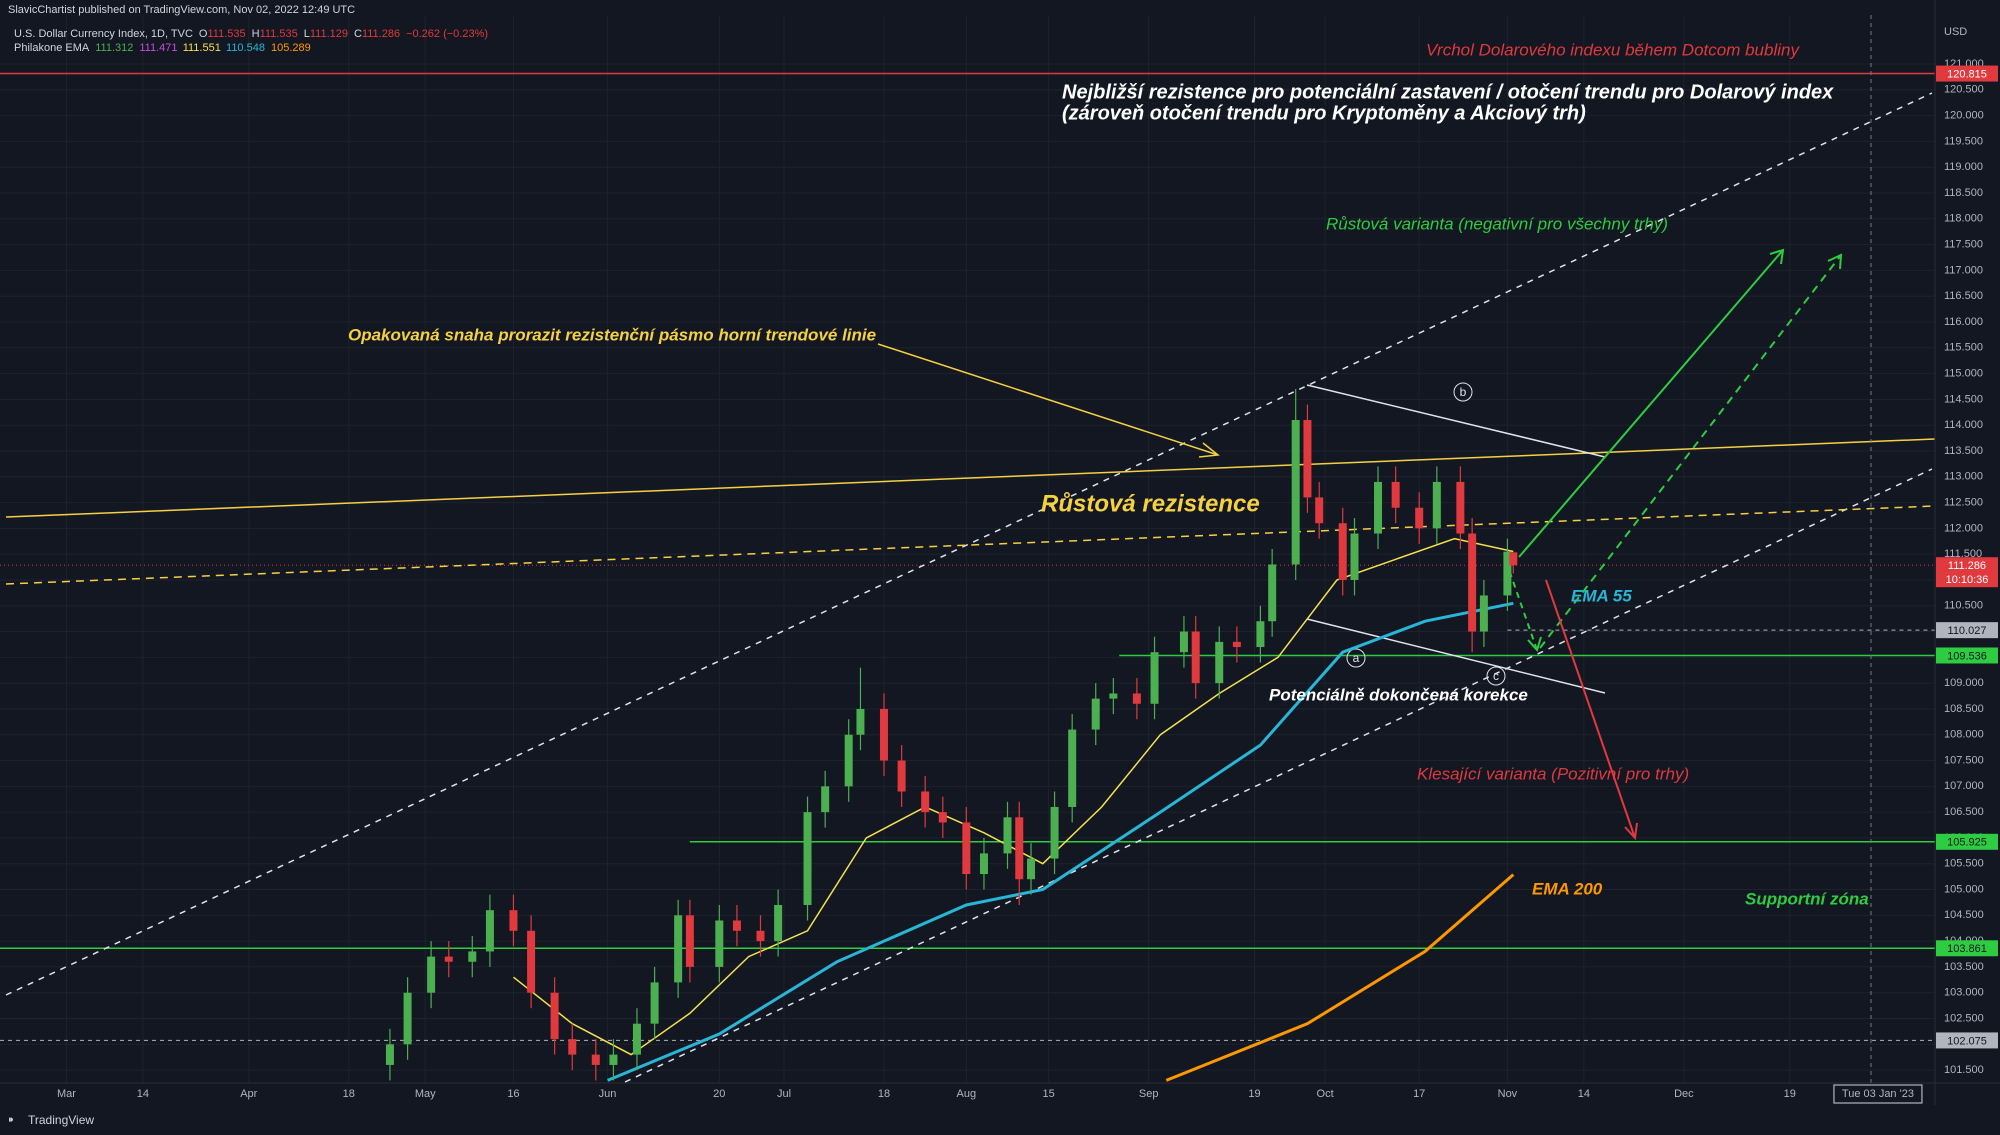  Describe the element at coordinates (1963, 245) in the screenshot. I see `y-tick-label: 117.500` at that location.